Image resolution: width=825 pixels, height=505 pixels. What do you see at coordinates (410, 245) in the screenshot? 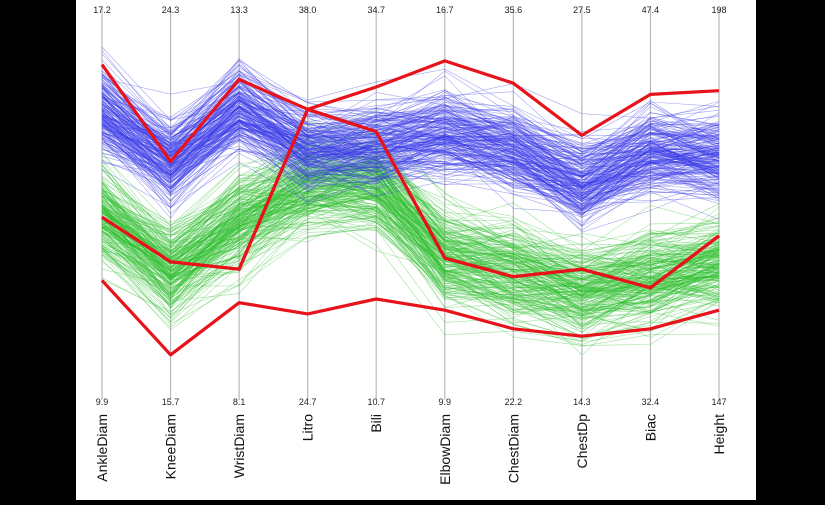
I see `group-b-line` at bounding box center [410, 245].